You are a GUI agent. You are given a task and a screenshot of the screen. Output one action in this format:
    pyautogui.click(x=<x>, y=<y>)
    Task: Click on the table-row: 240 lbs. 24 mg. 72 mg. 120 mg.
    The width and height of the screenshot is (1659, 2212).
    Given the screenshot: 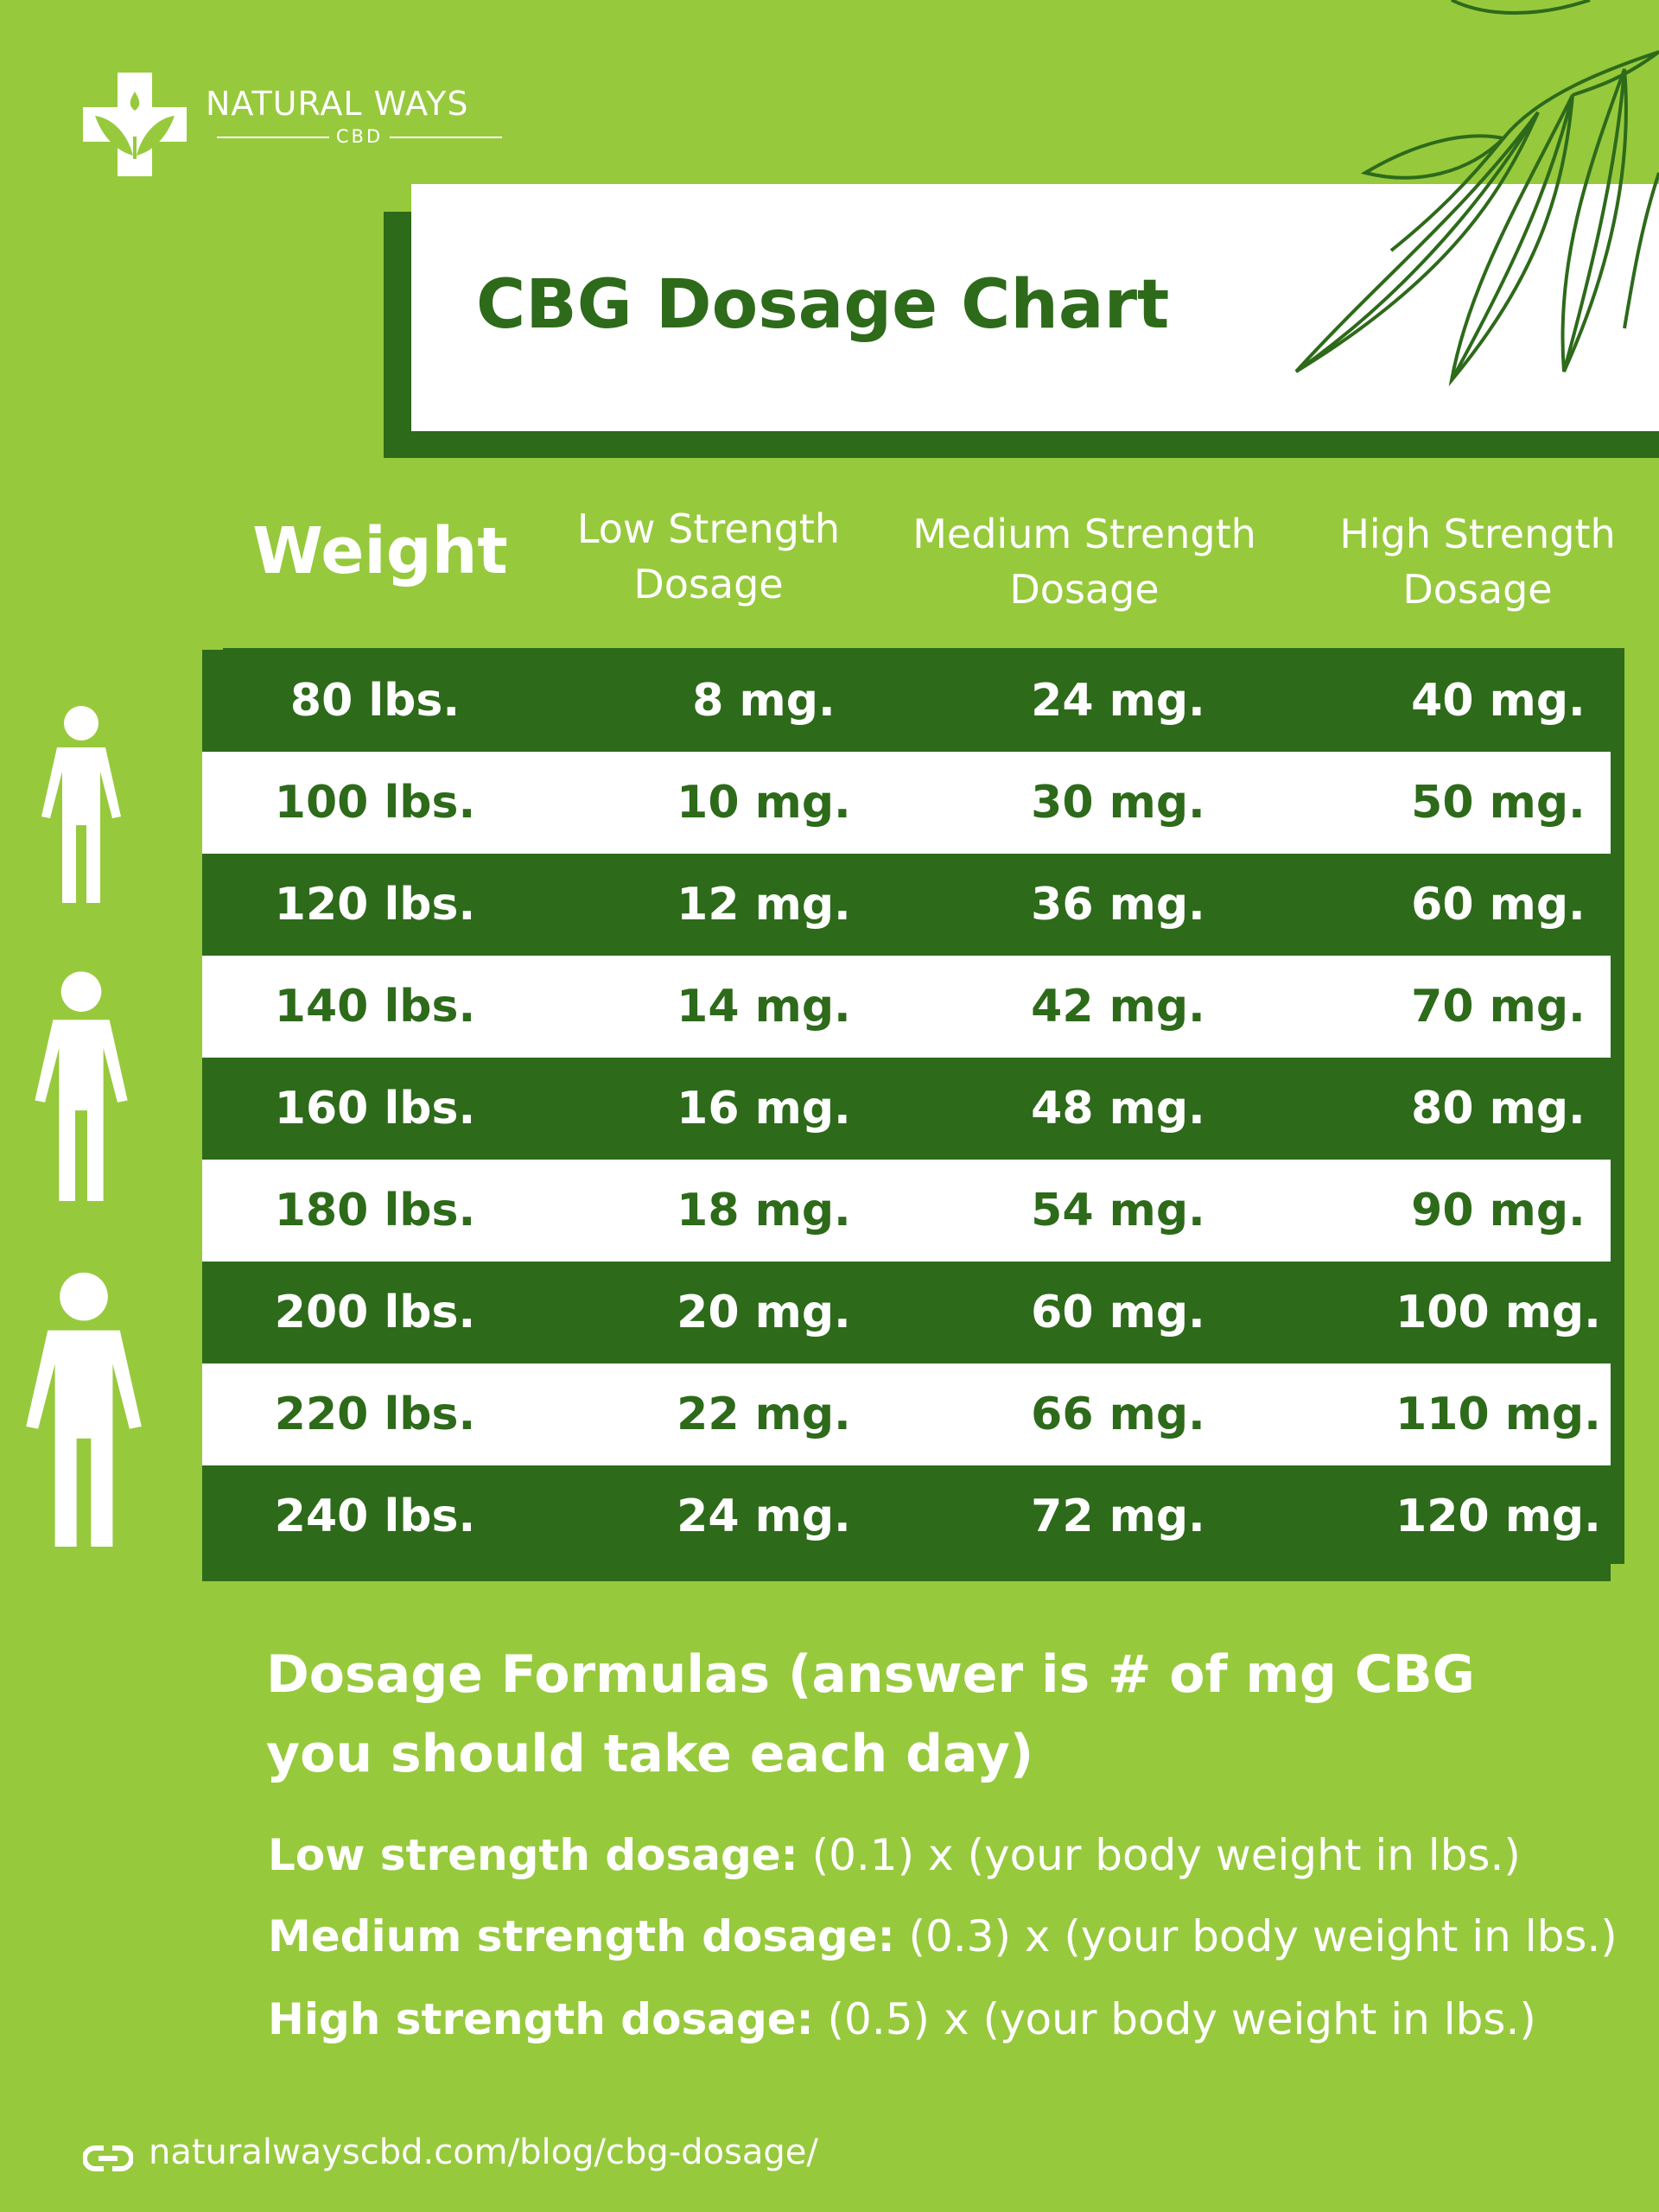 What is the action you would take?
    pyautogui.click(x=906, y=1523)
    